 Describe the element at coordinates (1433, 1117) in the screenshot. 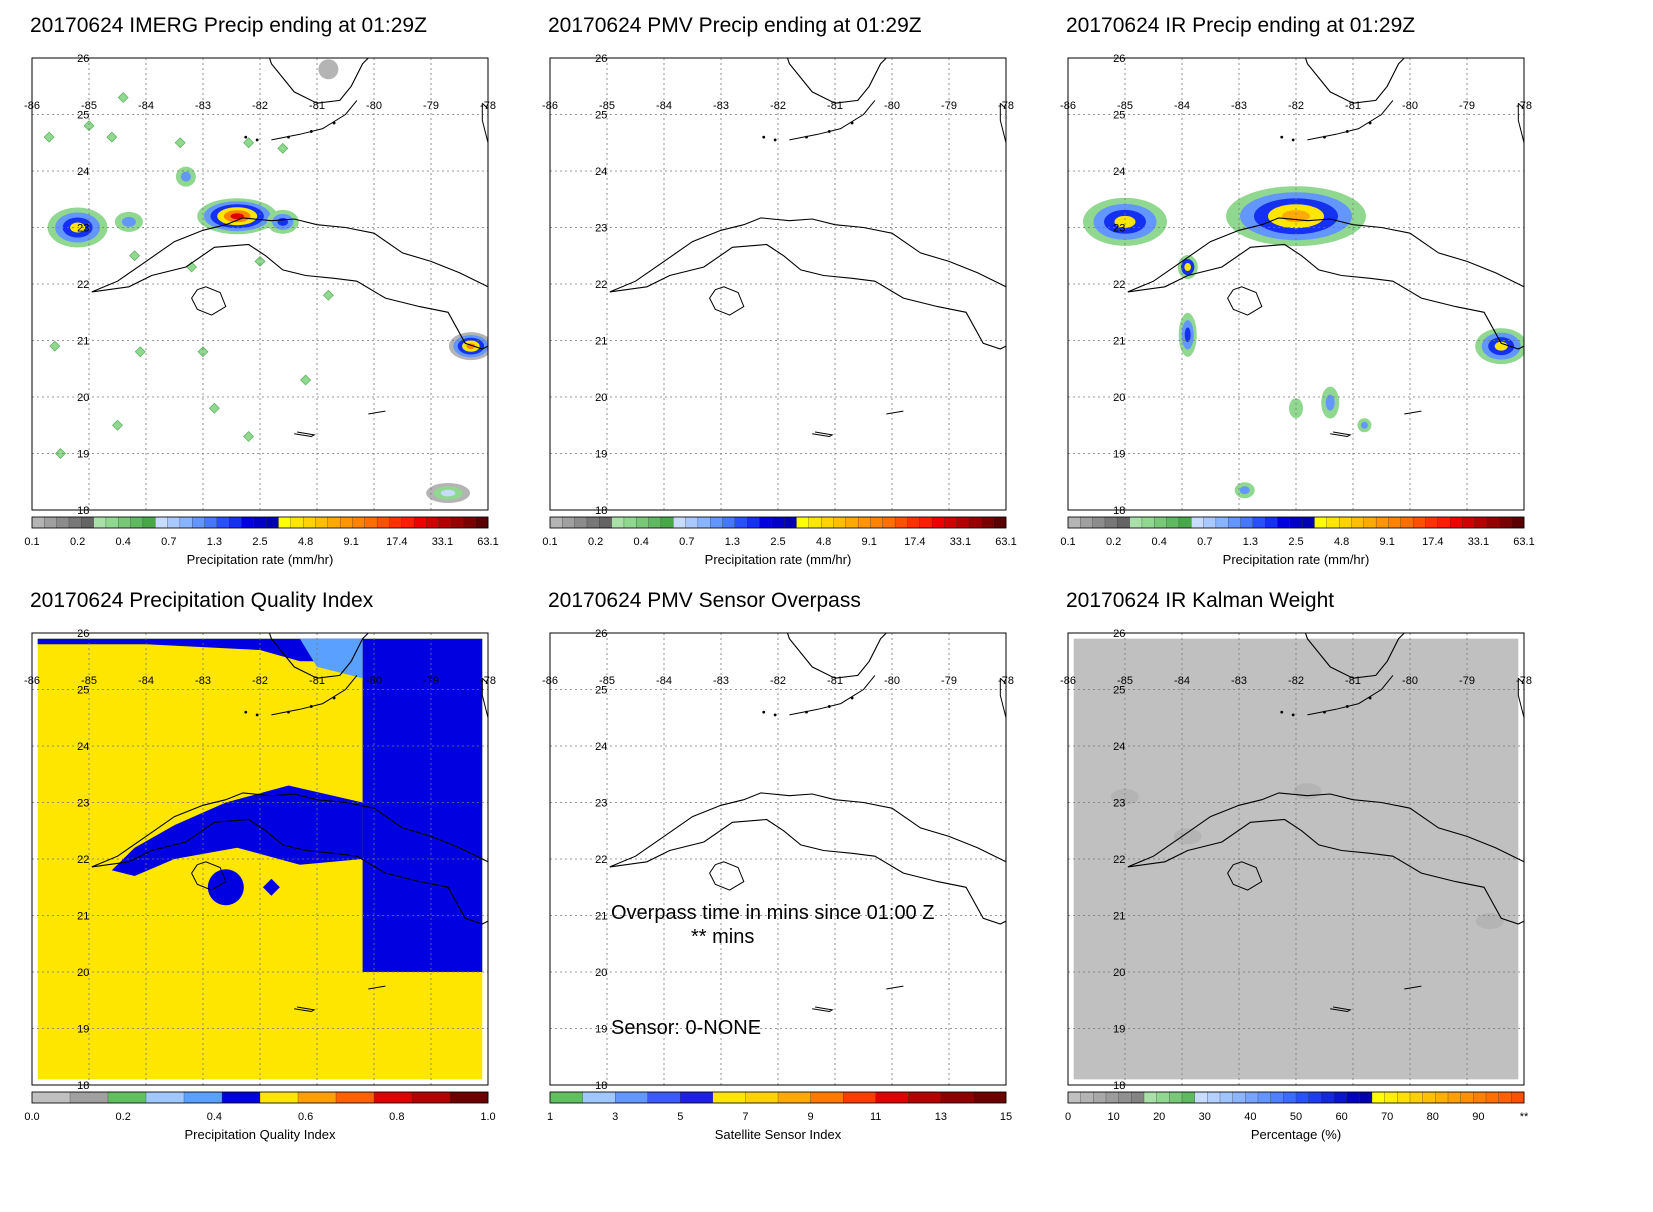

I see `colorbar-tick: 80` at that location.